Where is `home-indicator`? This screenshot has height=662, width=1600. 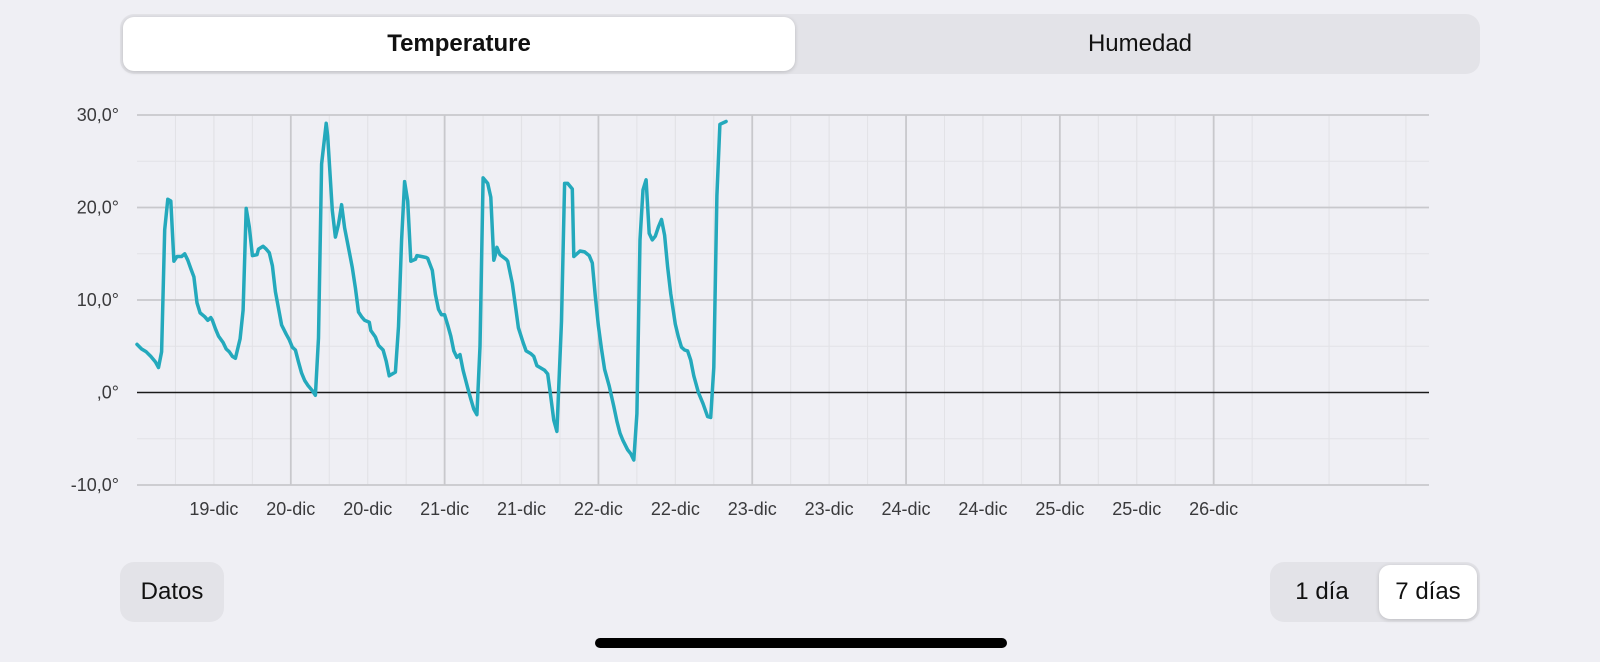 home-indicator is located at coordinates (801, 643).